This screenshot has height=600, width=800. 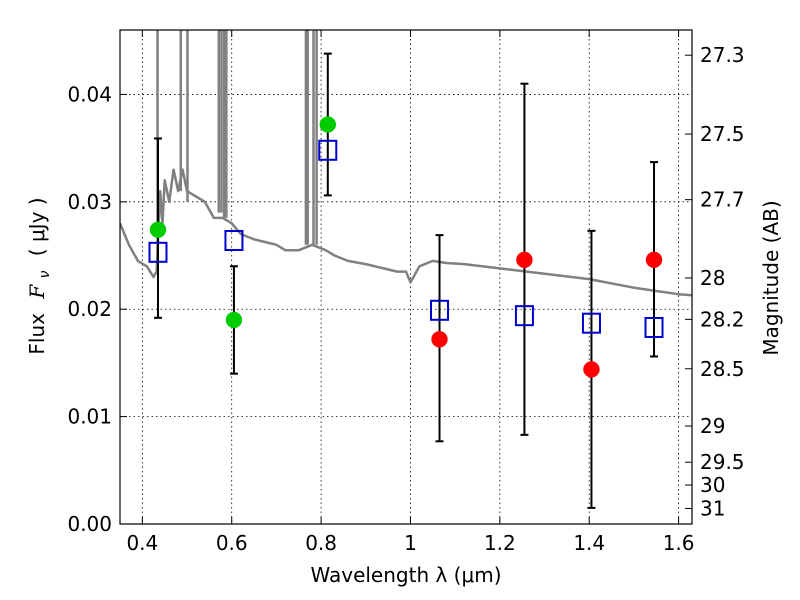 What do you see at coordinates (142, 543) in the screenshot?
I see `x-tick-label: 0.4` at bounding box center [142, 543].